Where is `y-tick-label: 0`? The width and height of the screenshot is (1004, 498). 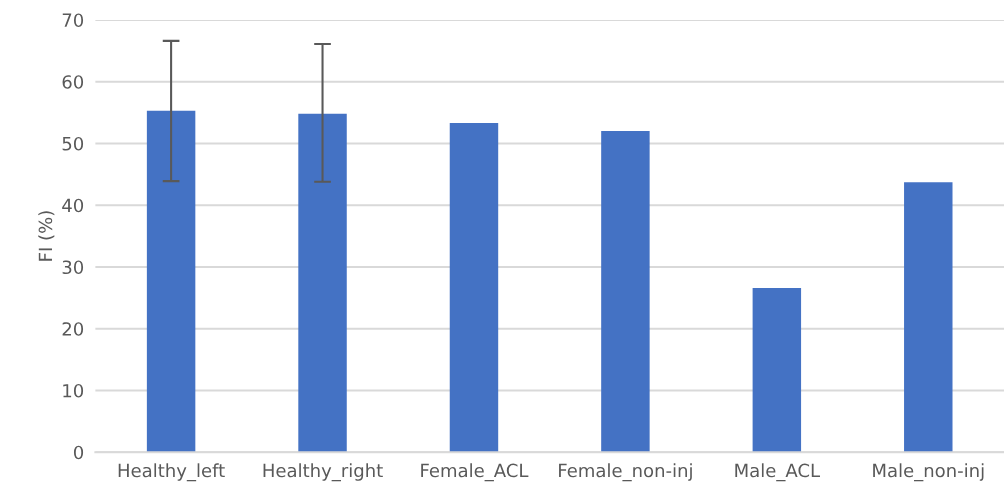 y-tick-label: 0 is located at coordinates (78, 452).